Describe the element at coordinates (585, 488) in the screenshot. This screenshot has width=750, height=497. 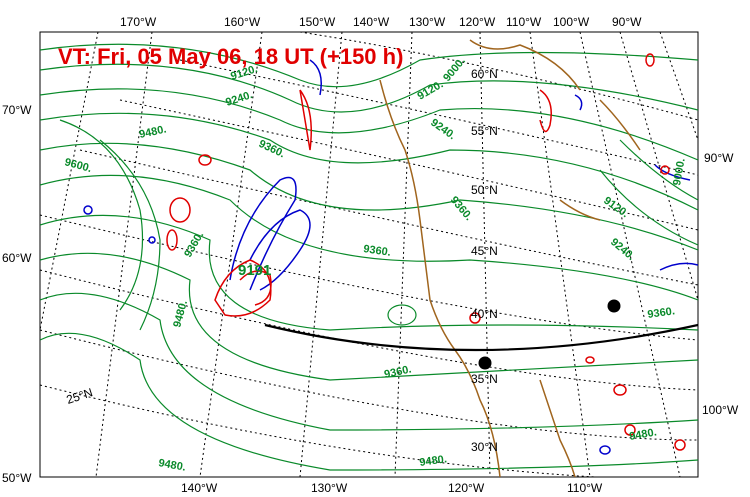
I see `lon-label-bottom: 110°W` at that location.